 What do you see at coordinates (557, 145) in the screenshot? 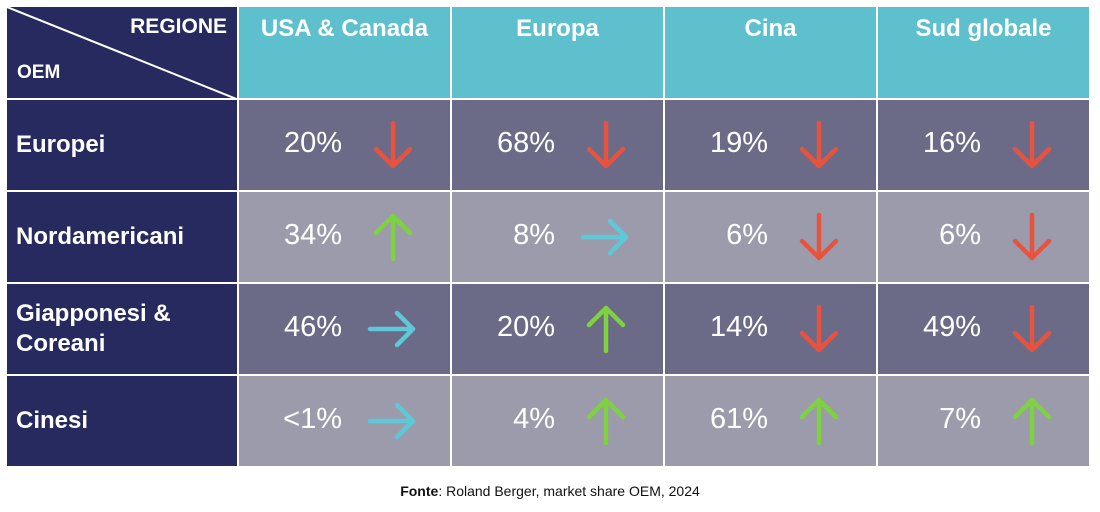
I see `data-cell-europa: 68%` at bounding box center [557, 145].